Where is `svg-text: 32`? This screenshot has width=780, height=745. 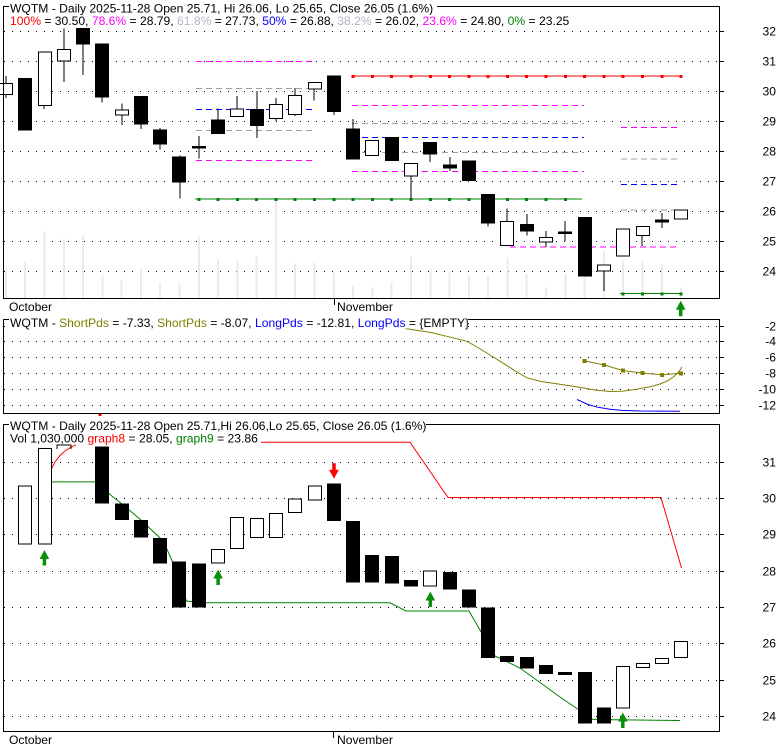 svg-text: 32 is located at coordinates (770, 32).